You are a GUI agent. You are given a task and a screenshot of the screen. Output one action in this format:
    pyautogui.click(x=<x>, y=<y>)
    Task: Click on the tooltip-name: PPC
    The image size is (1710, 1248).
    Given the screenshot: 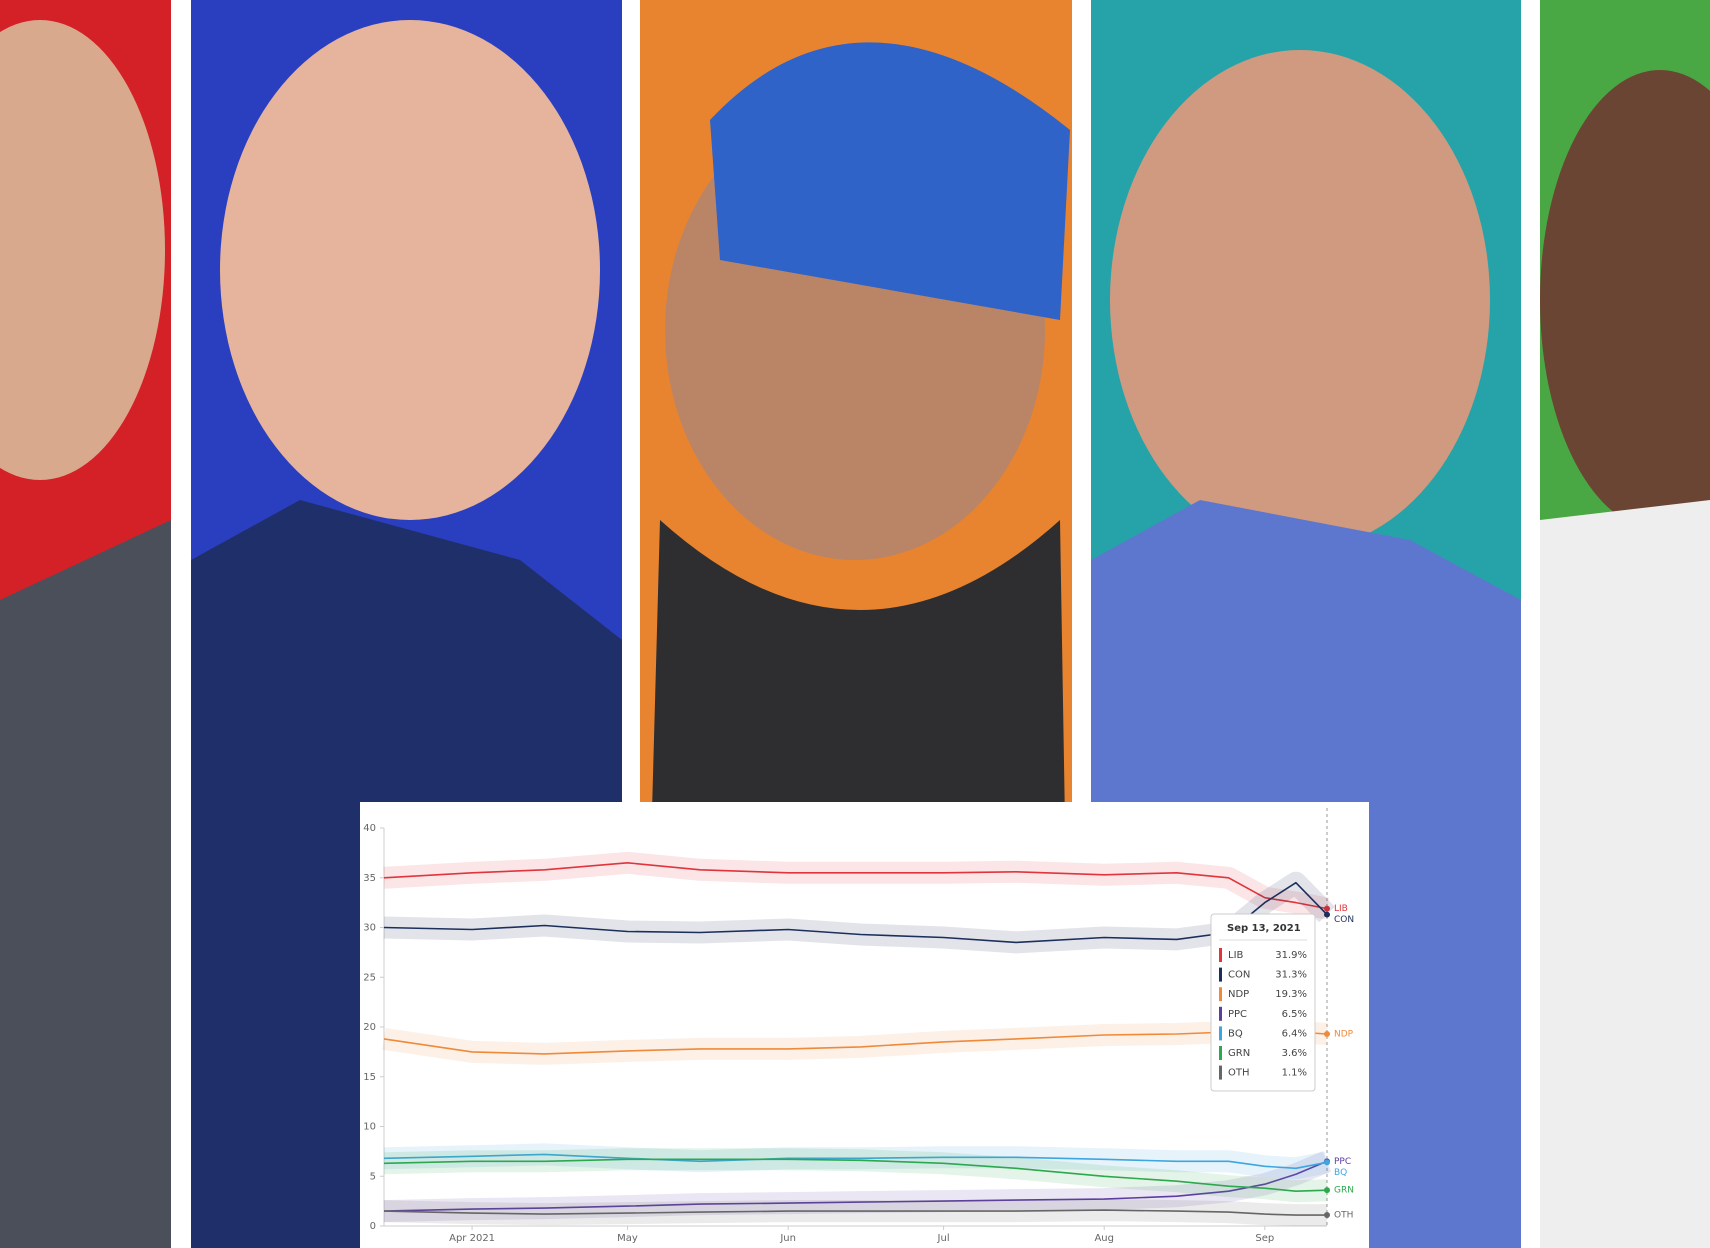 What is the action you would take?
    pyautogui.click(x=1237, y=1014)
    